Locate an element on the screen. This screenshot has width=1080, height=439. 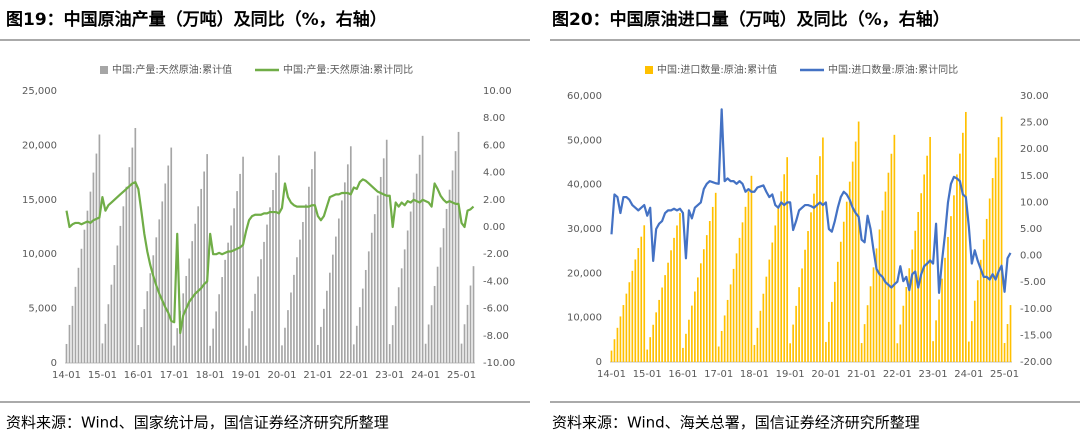
y-tick-label: 25,000 is located at coordinates (39, 91).